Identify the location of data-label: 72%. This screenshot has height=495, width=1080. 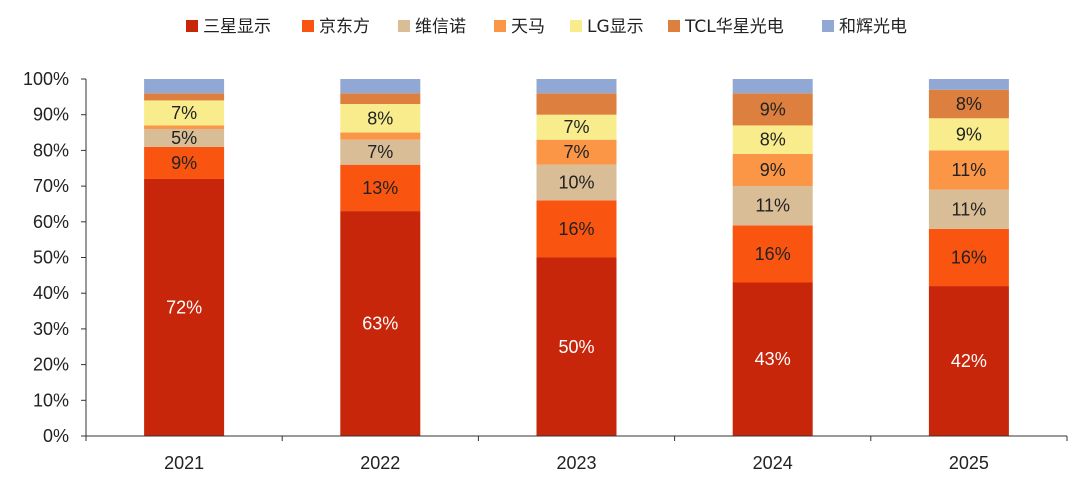
(184, 307).